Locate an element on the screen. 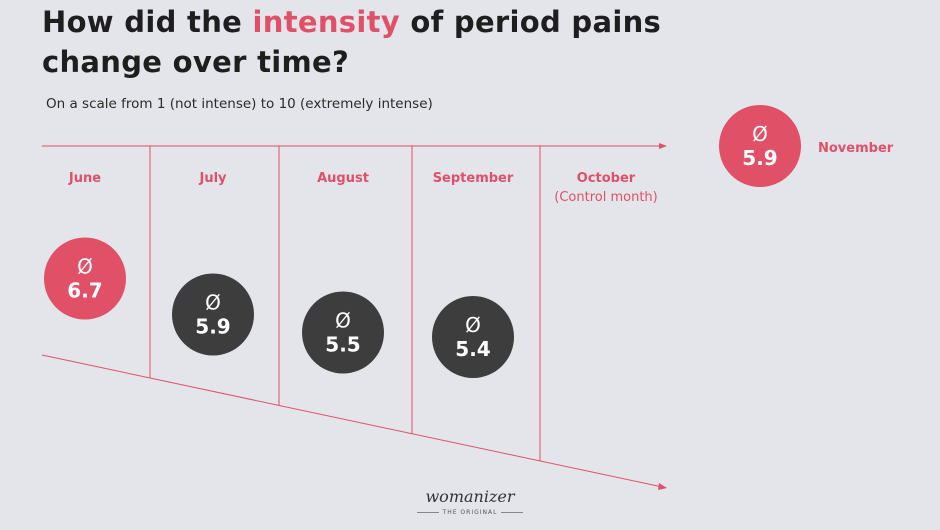  average-symbol-august: Ø is located at coordinates (343, 321).